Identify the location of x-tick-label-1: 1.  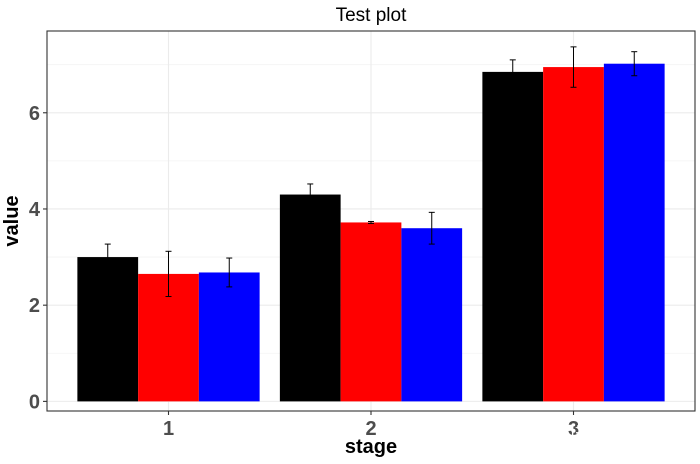
(168, 429).